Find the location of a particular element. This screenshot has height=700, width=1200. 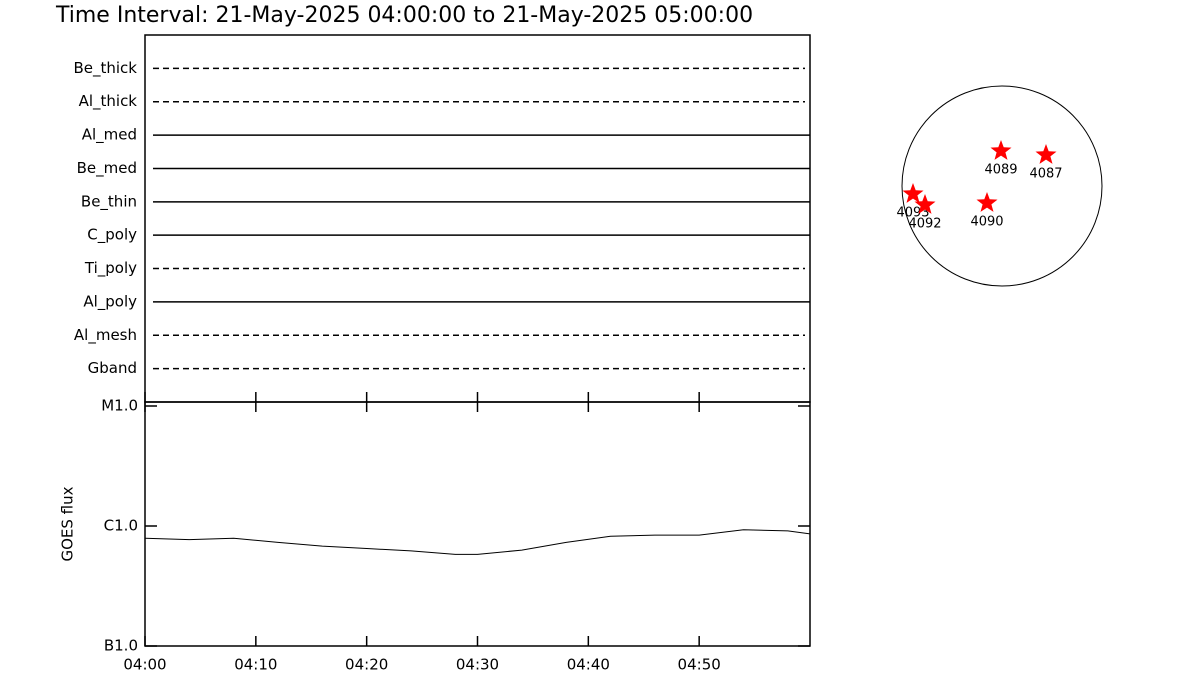

x-tick-label: 04:20 is located at coordinates (366, 665).